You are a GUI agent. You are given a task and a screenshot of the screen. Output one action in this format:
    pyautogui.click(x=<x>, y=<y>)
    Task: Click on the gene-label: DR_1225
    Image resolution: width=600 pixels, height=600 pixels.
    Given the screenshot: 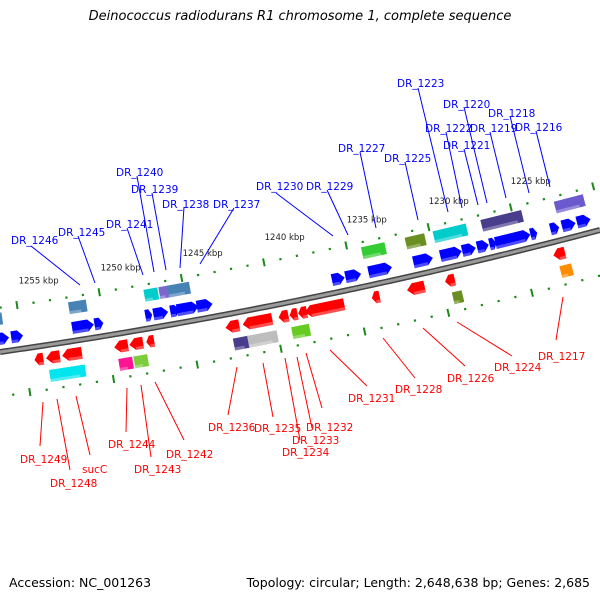 What is the action you would take?
    pyautogui.click(x=407, y=159)
    